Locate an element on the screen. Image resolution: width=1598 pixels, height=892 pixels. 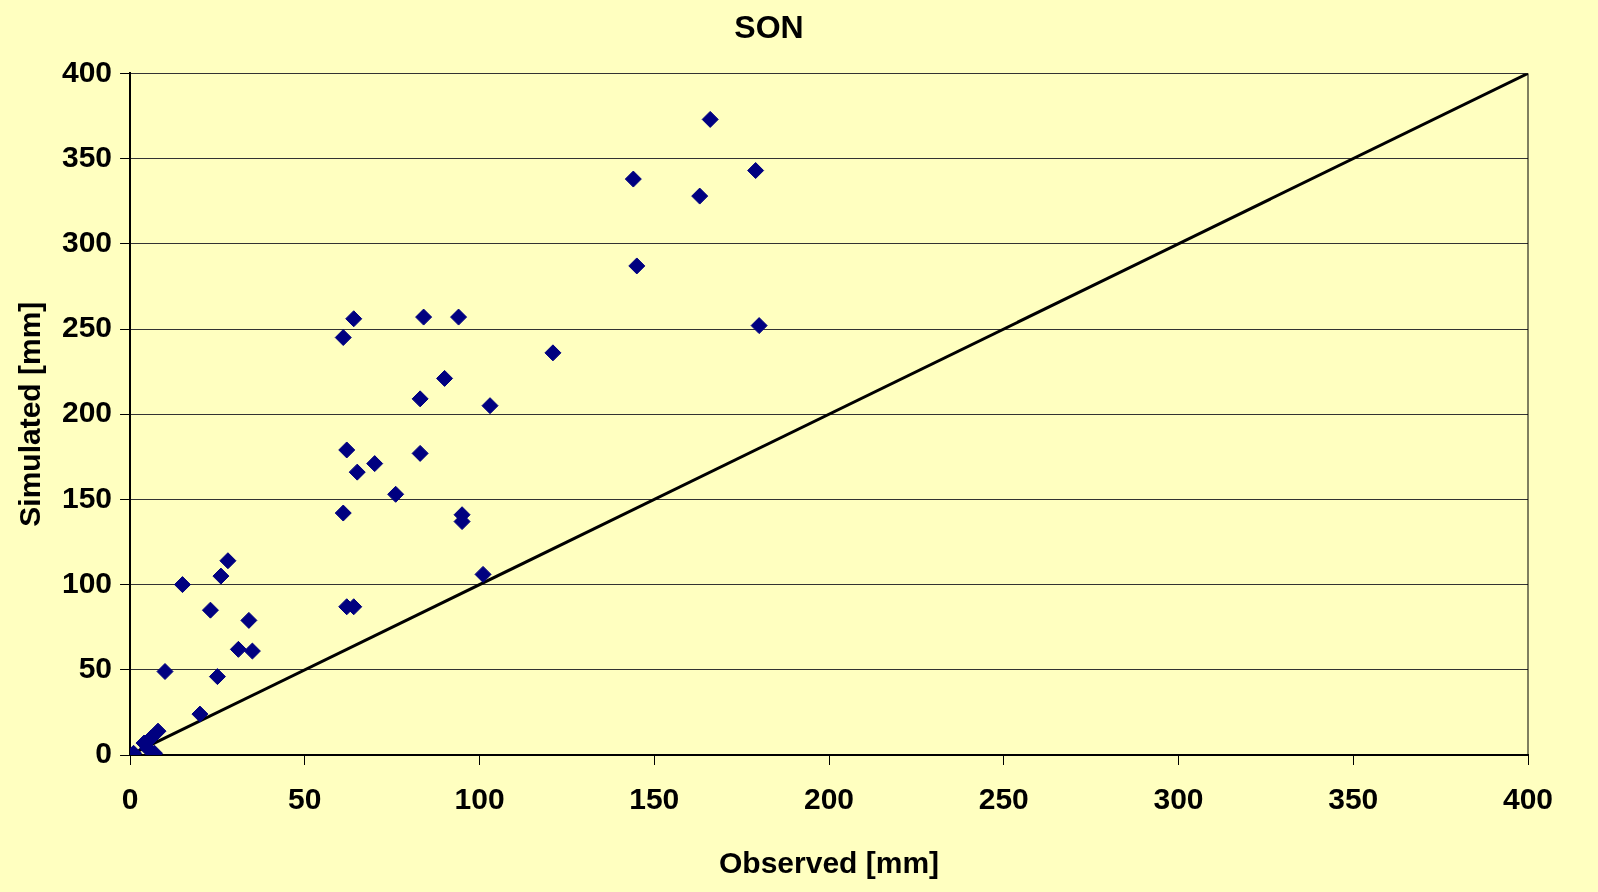
x-tick-label: 100 is located at coordinates (479, 799).